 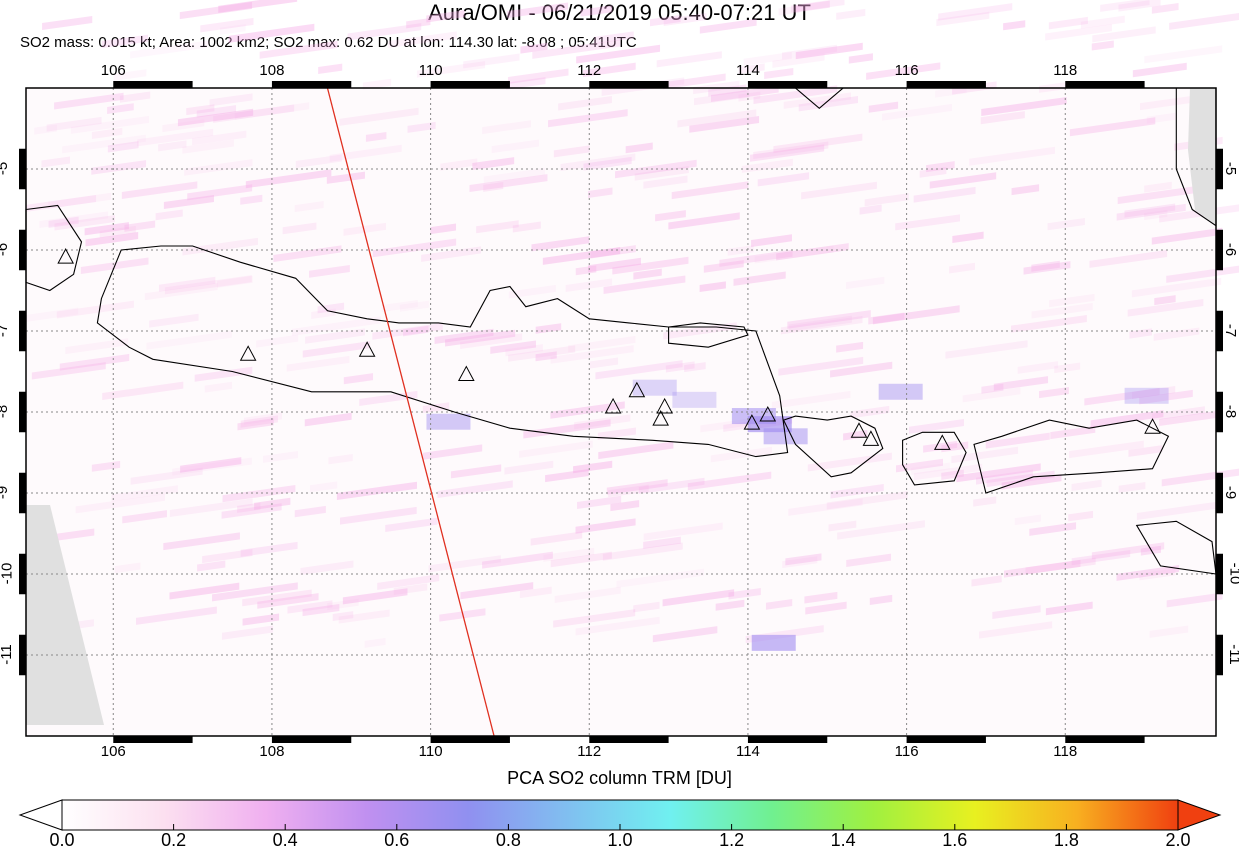 I want to click on lon-tick-label-bottom: 114, so click(x=747, y=751).